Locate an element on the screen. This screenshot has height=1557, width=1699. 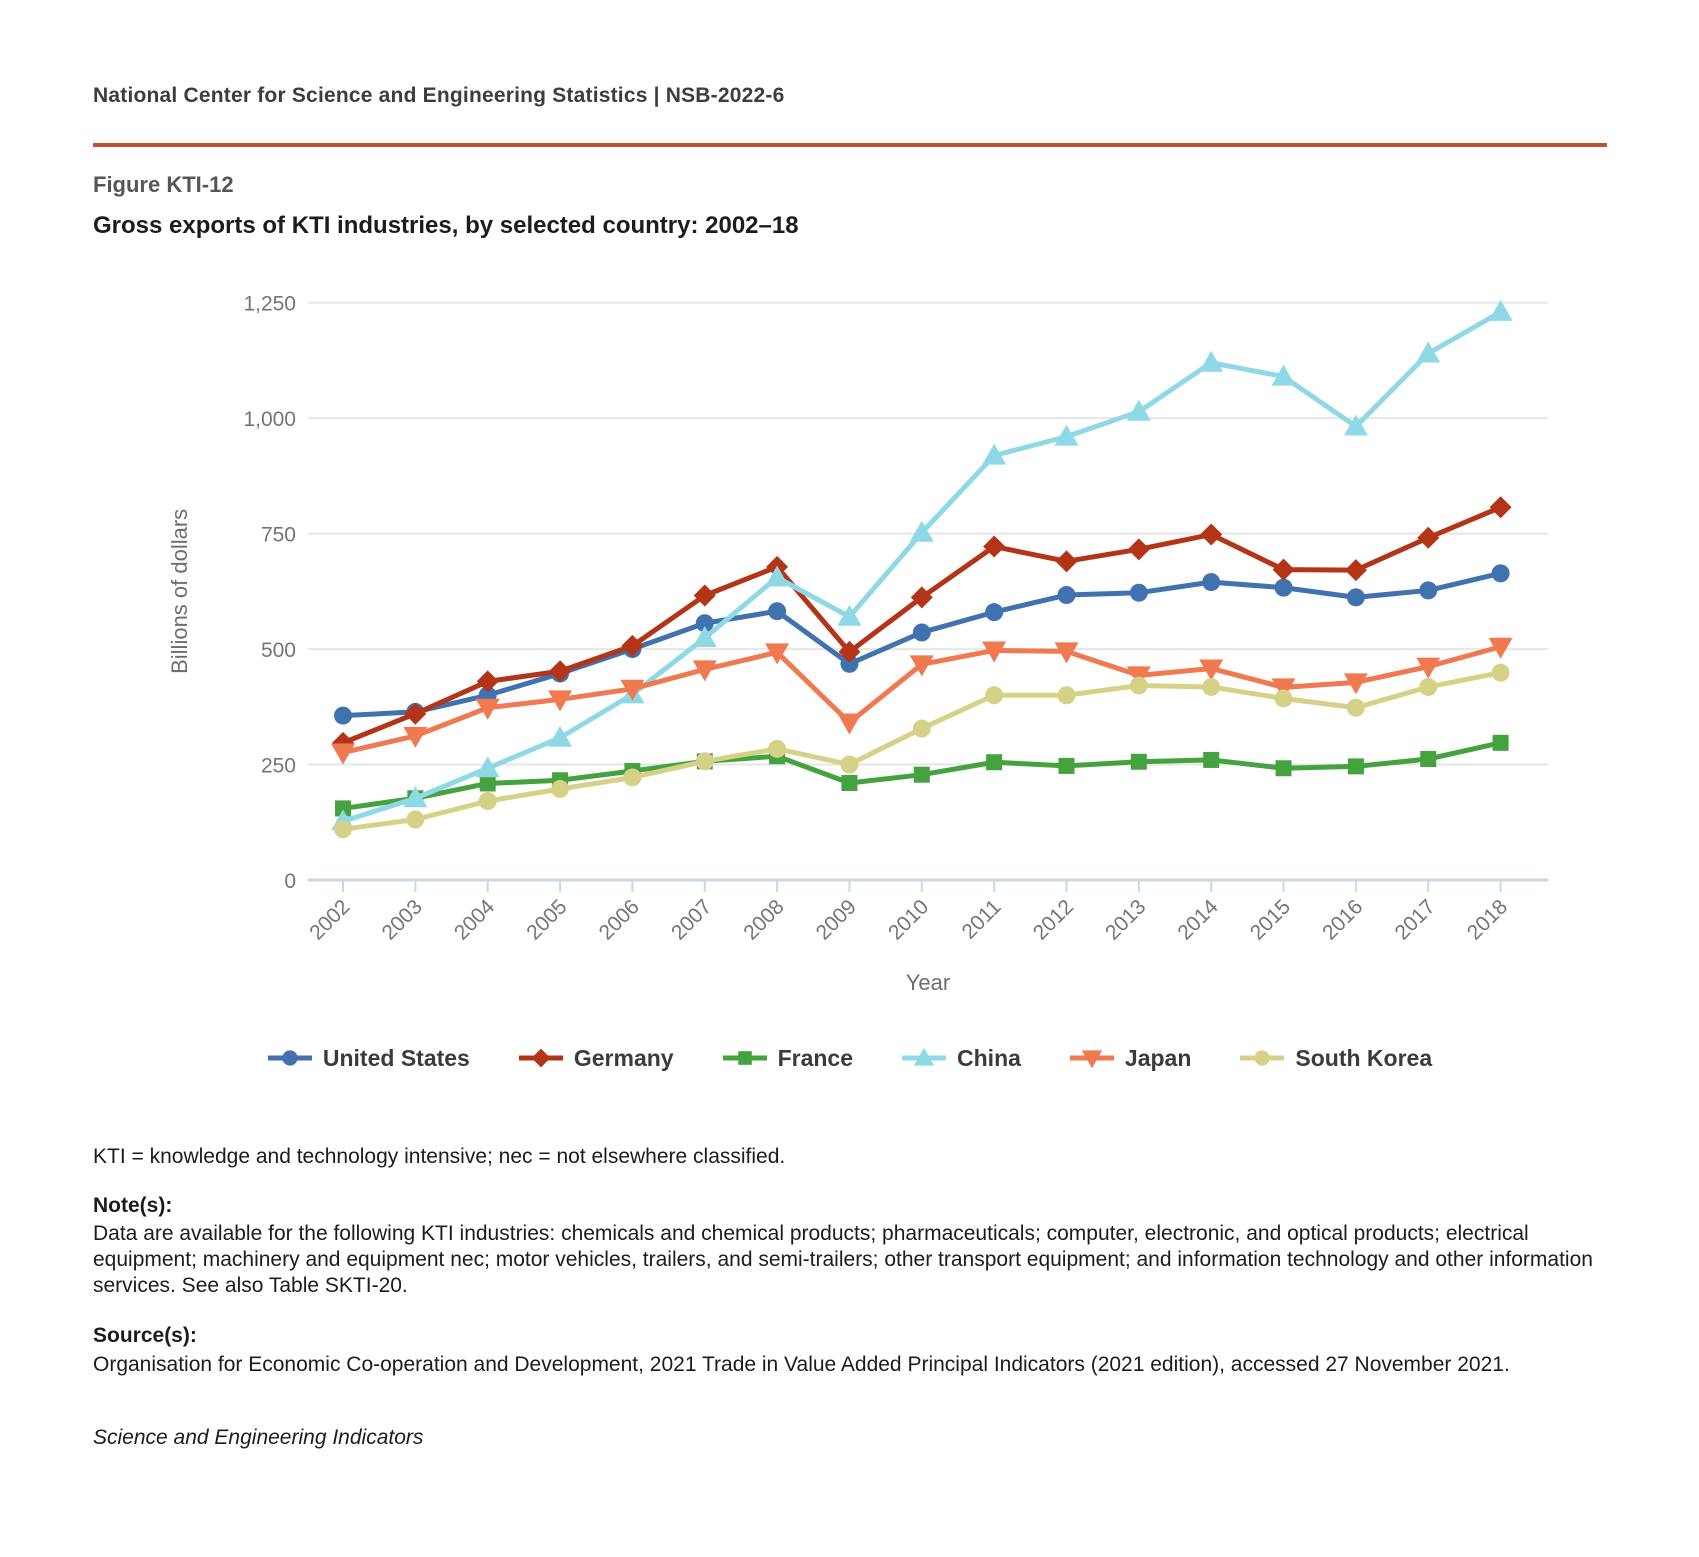
series-line-south-korea is located at coordinates (922, 751).